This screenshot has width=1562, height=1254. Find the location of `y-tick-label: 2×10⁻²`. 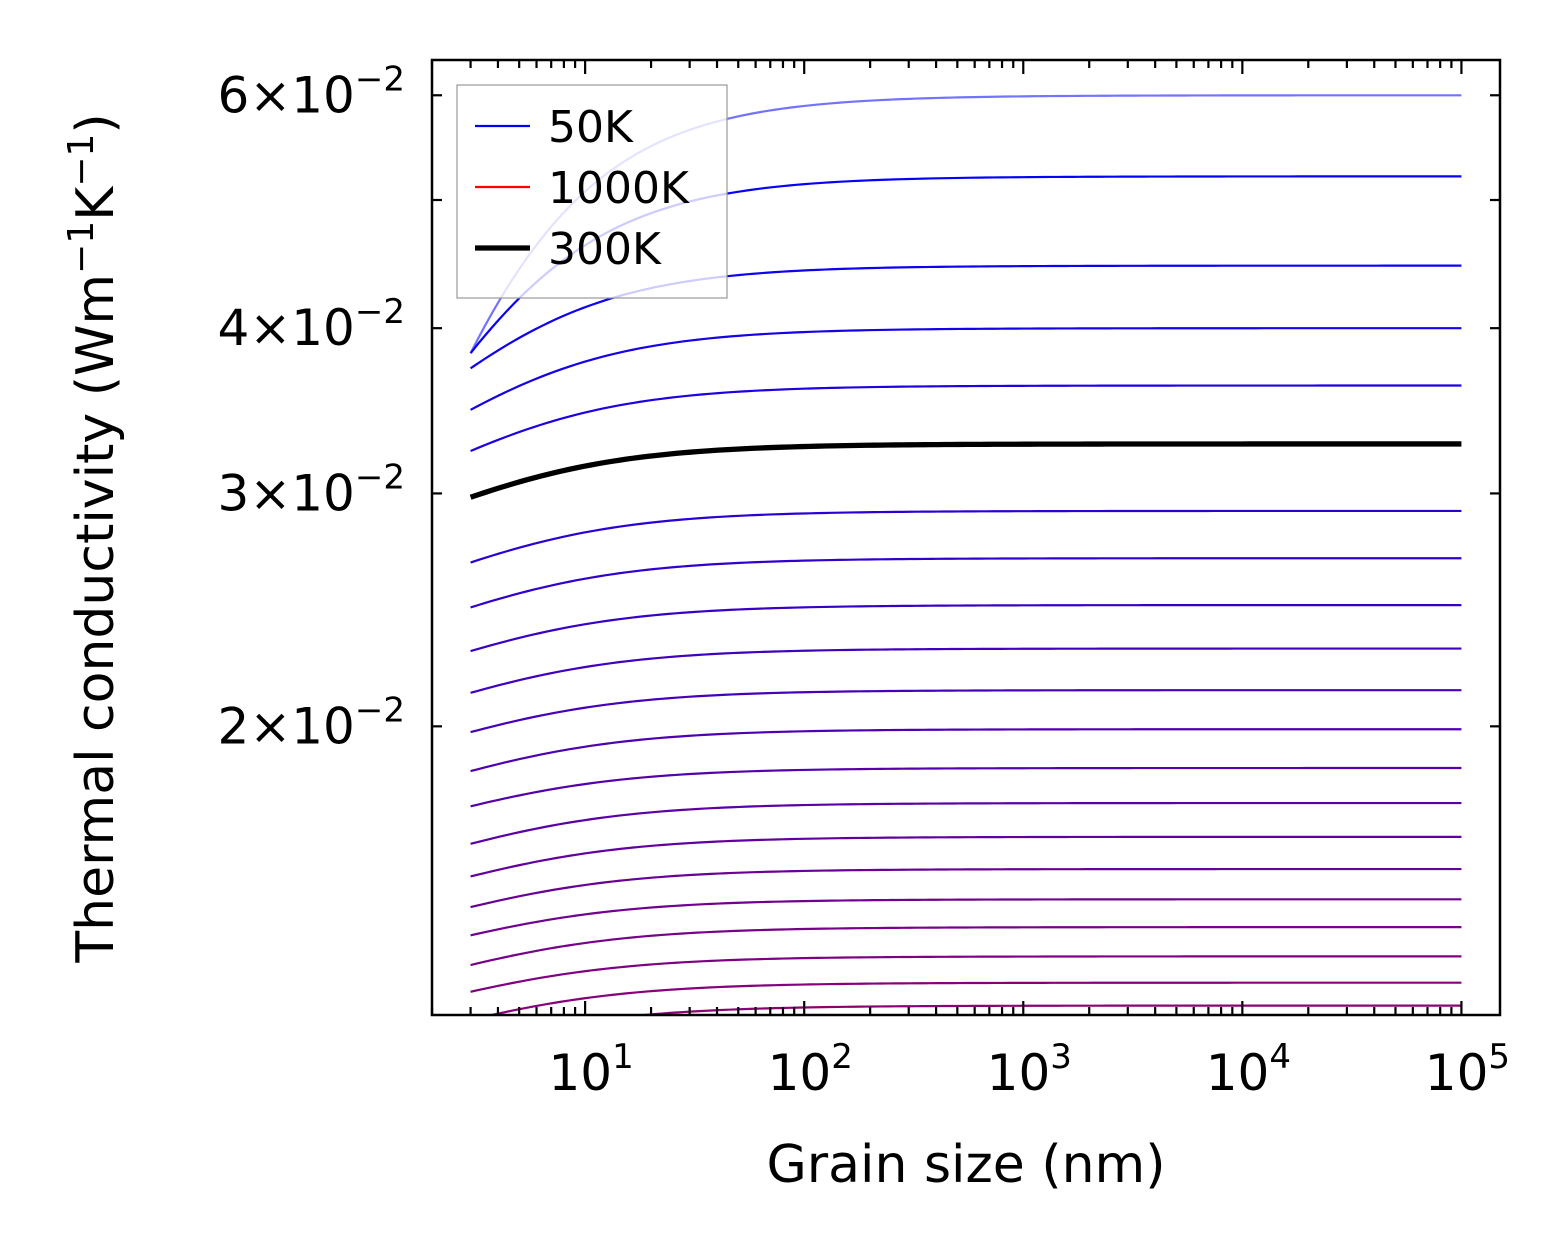

y-tick-label: 2×10⁻² is located at coordinates (311, 722).